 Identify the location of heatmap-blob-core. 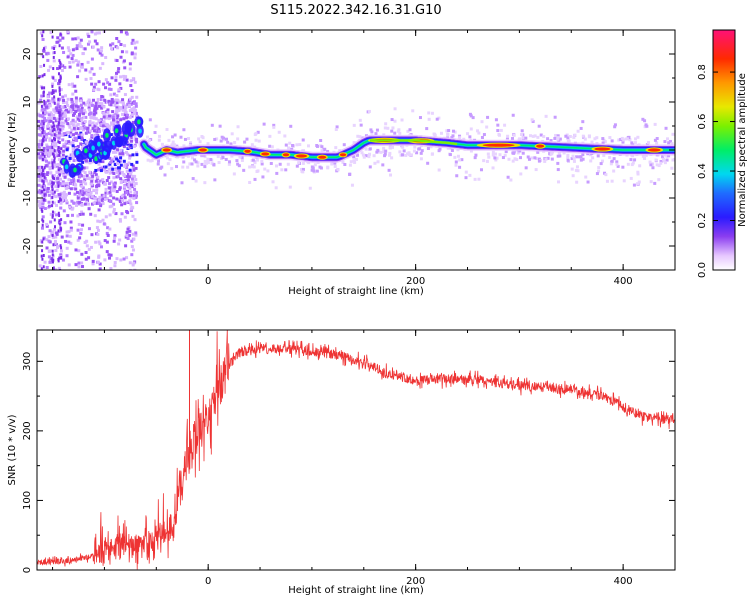
(66, 167).